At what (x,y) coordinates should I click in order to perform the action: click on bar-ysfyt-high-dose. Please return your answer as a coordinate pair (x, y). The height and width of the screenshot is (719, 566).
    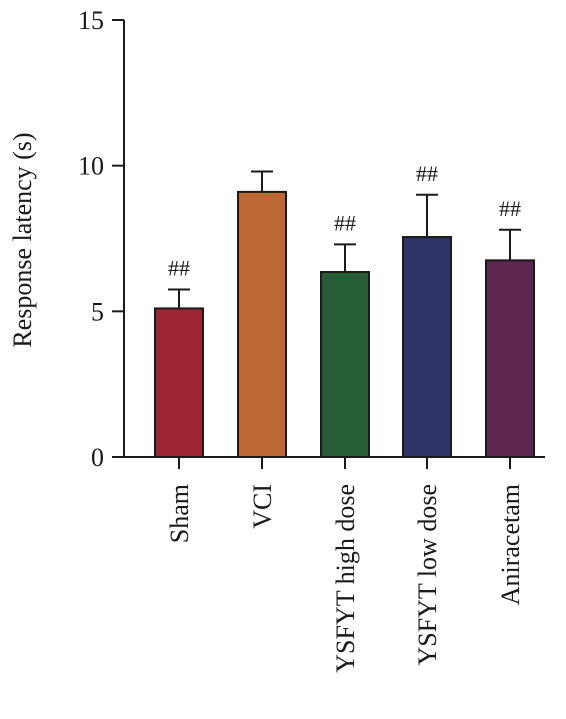
    Looking at the image, I should click on (345, 364).